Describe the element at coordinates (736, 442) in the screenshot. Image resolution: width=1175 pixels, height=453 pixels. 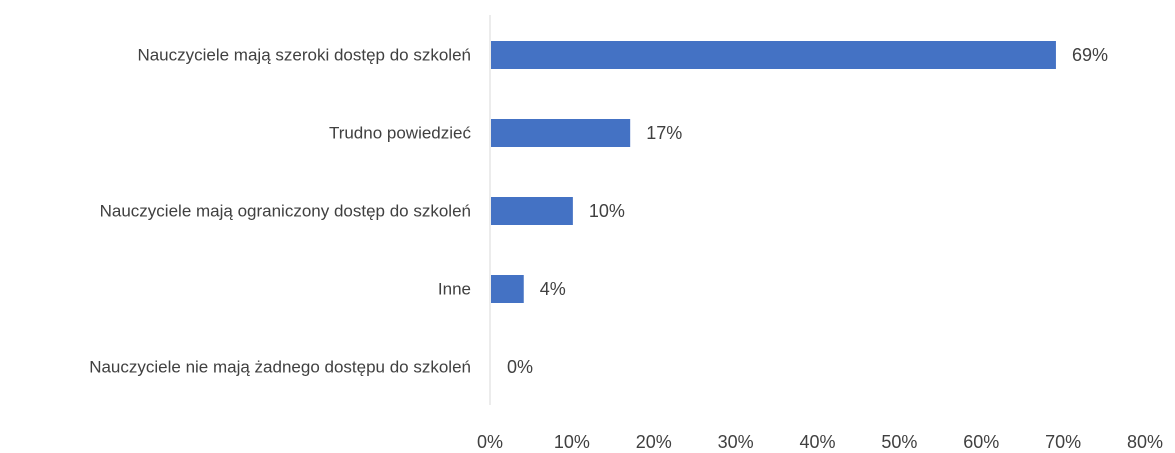
I see `x-tick-label: 30%` at that location.